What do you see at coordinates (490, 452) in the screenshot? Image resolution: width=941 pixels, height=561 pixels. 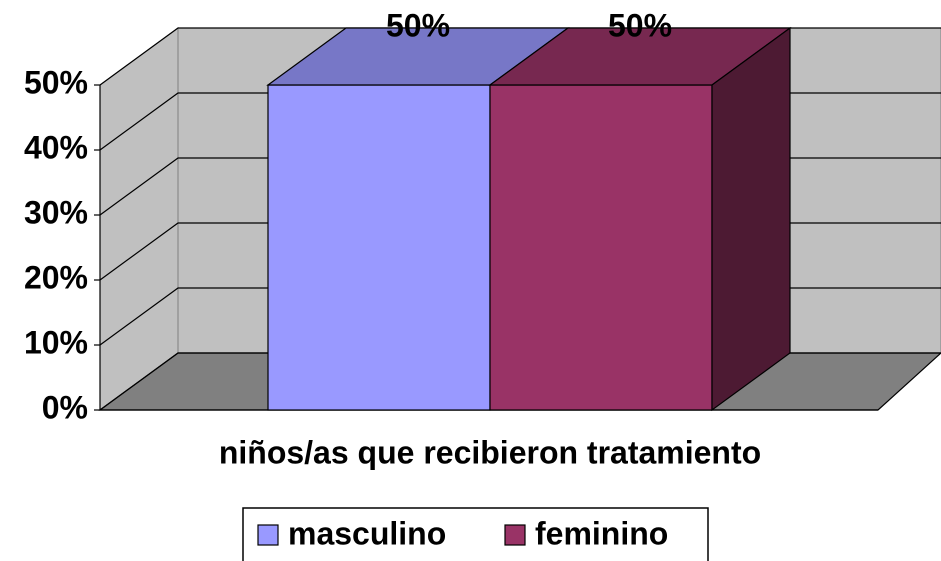 I see `x-category-label: niños/as que recibieron tratamiento` at bounding box center [490, 452].